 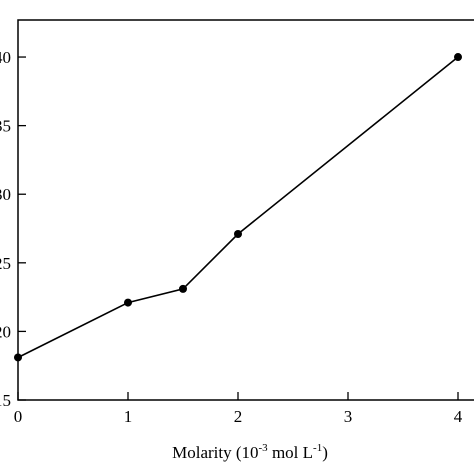 What do you see at coordinates (5, 194) in the screenshot?
I see `y-tick-label: 30` at bounding box center [5, 194].